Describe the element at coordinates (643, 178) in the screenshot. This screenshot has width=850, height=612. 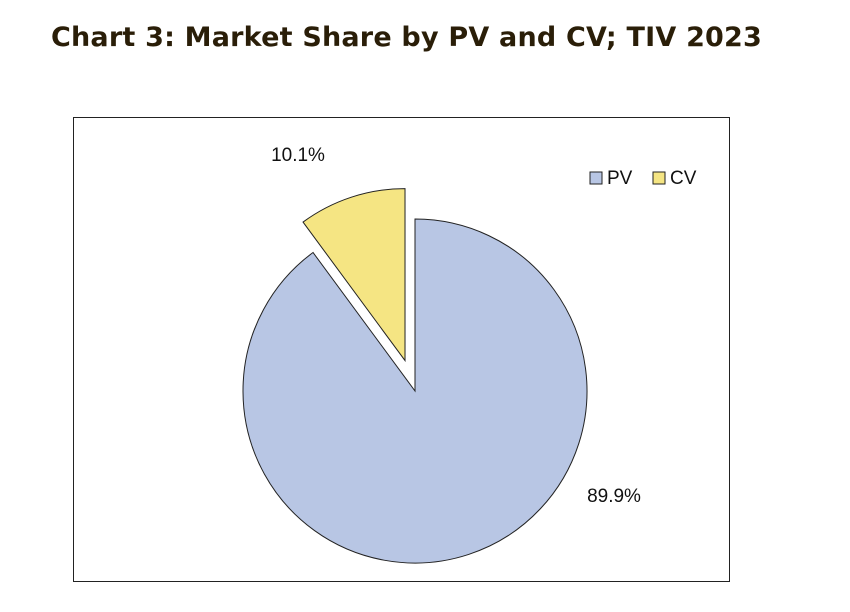
I see `chart-legend: PV CV` at that location.